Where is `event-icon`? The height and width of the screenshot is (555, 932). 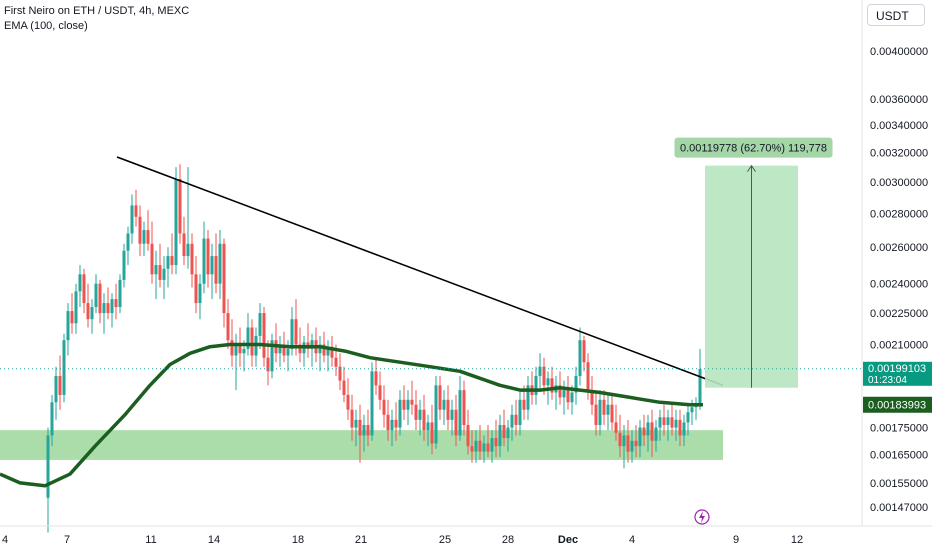 event-icon is located at coordinates (702, 517).